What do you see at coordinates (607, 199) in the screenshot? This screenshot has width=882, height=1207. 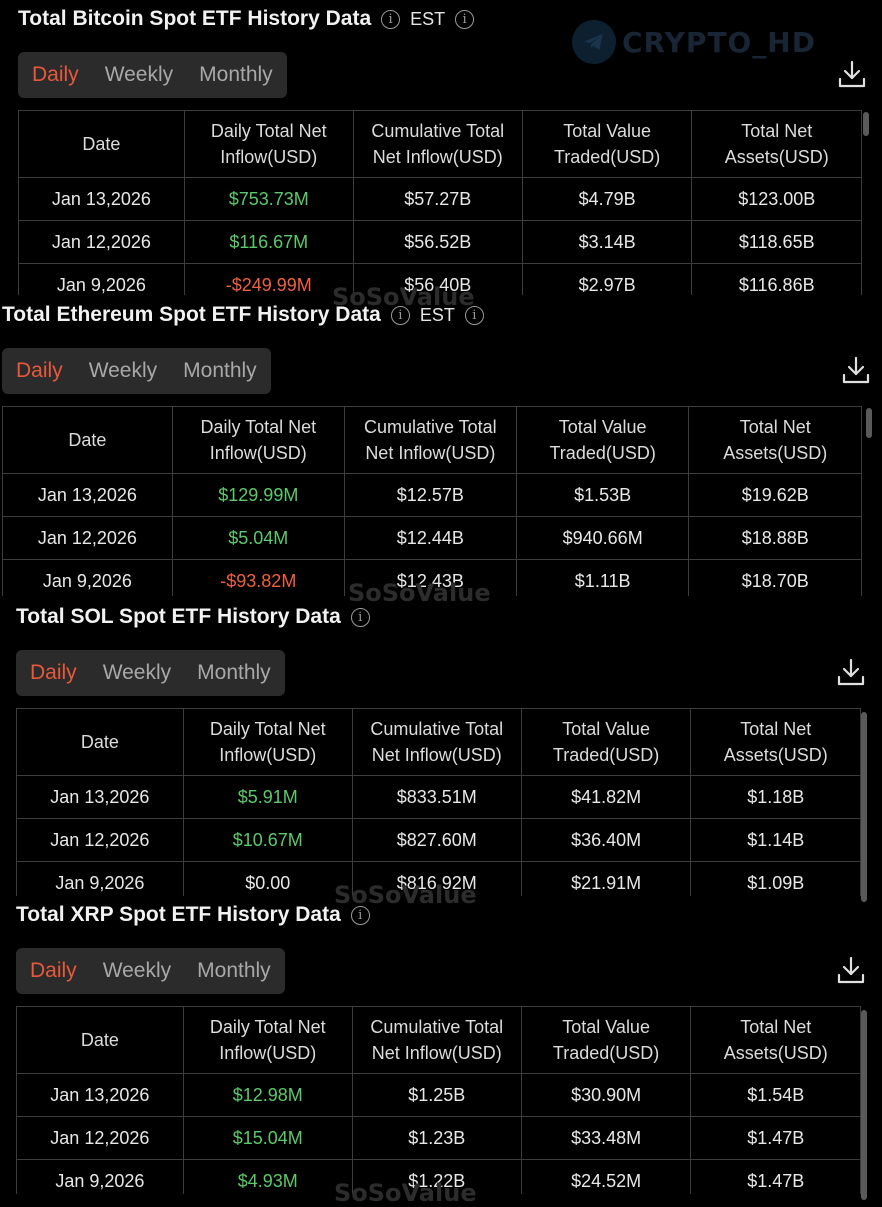 I see `value-traded-cell: $4.79B` at bounding box center [607, 199].